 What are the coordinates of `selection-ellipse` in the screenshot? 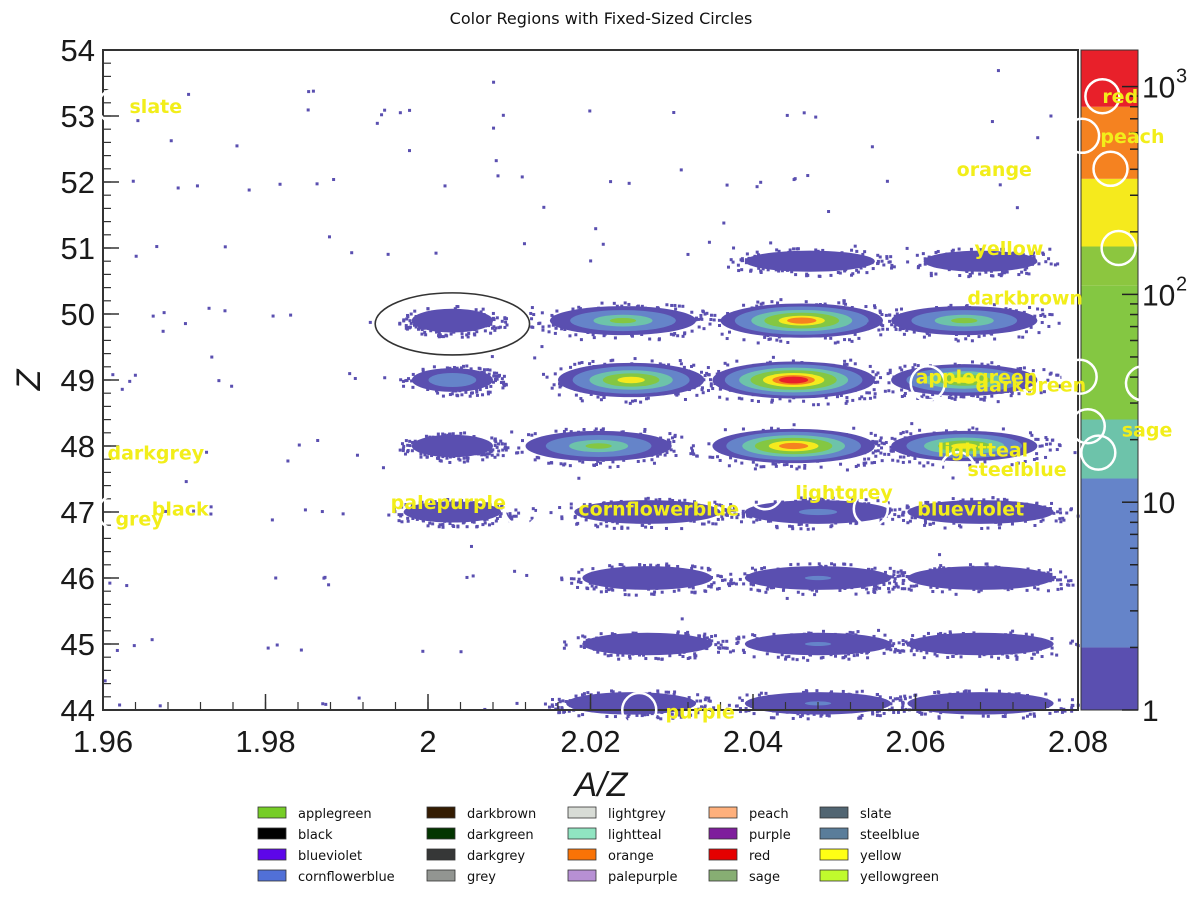 It's located at (452, 324).